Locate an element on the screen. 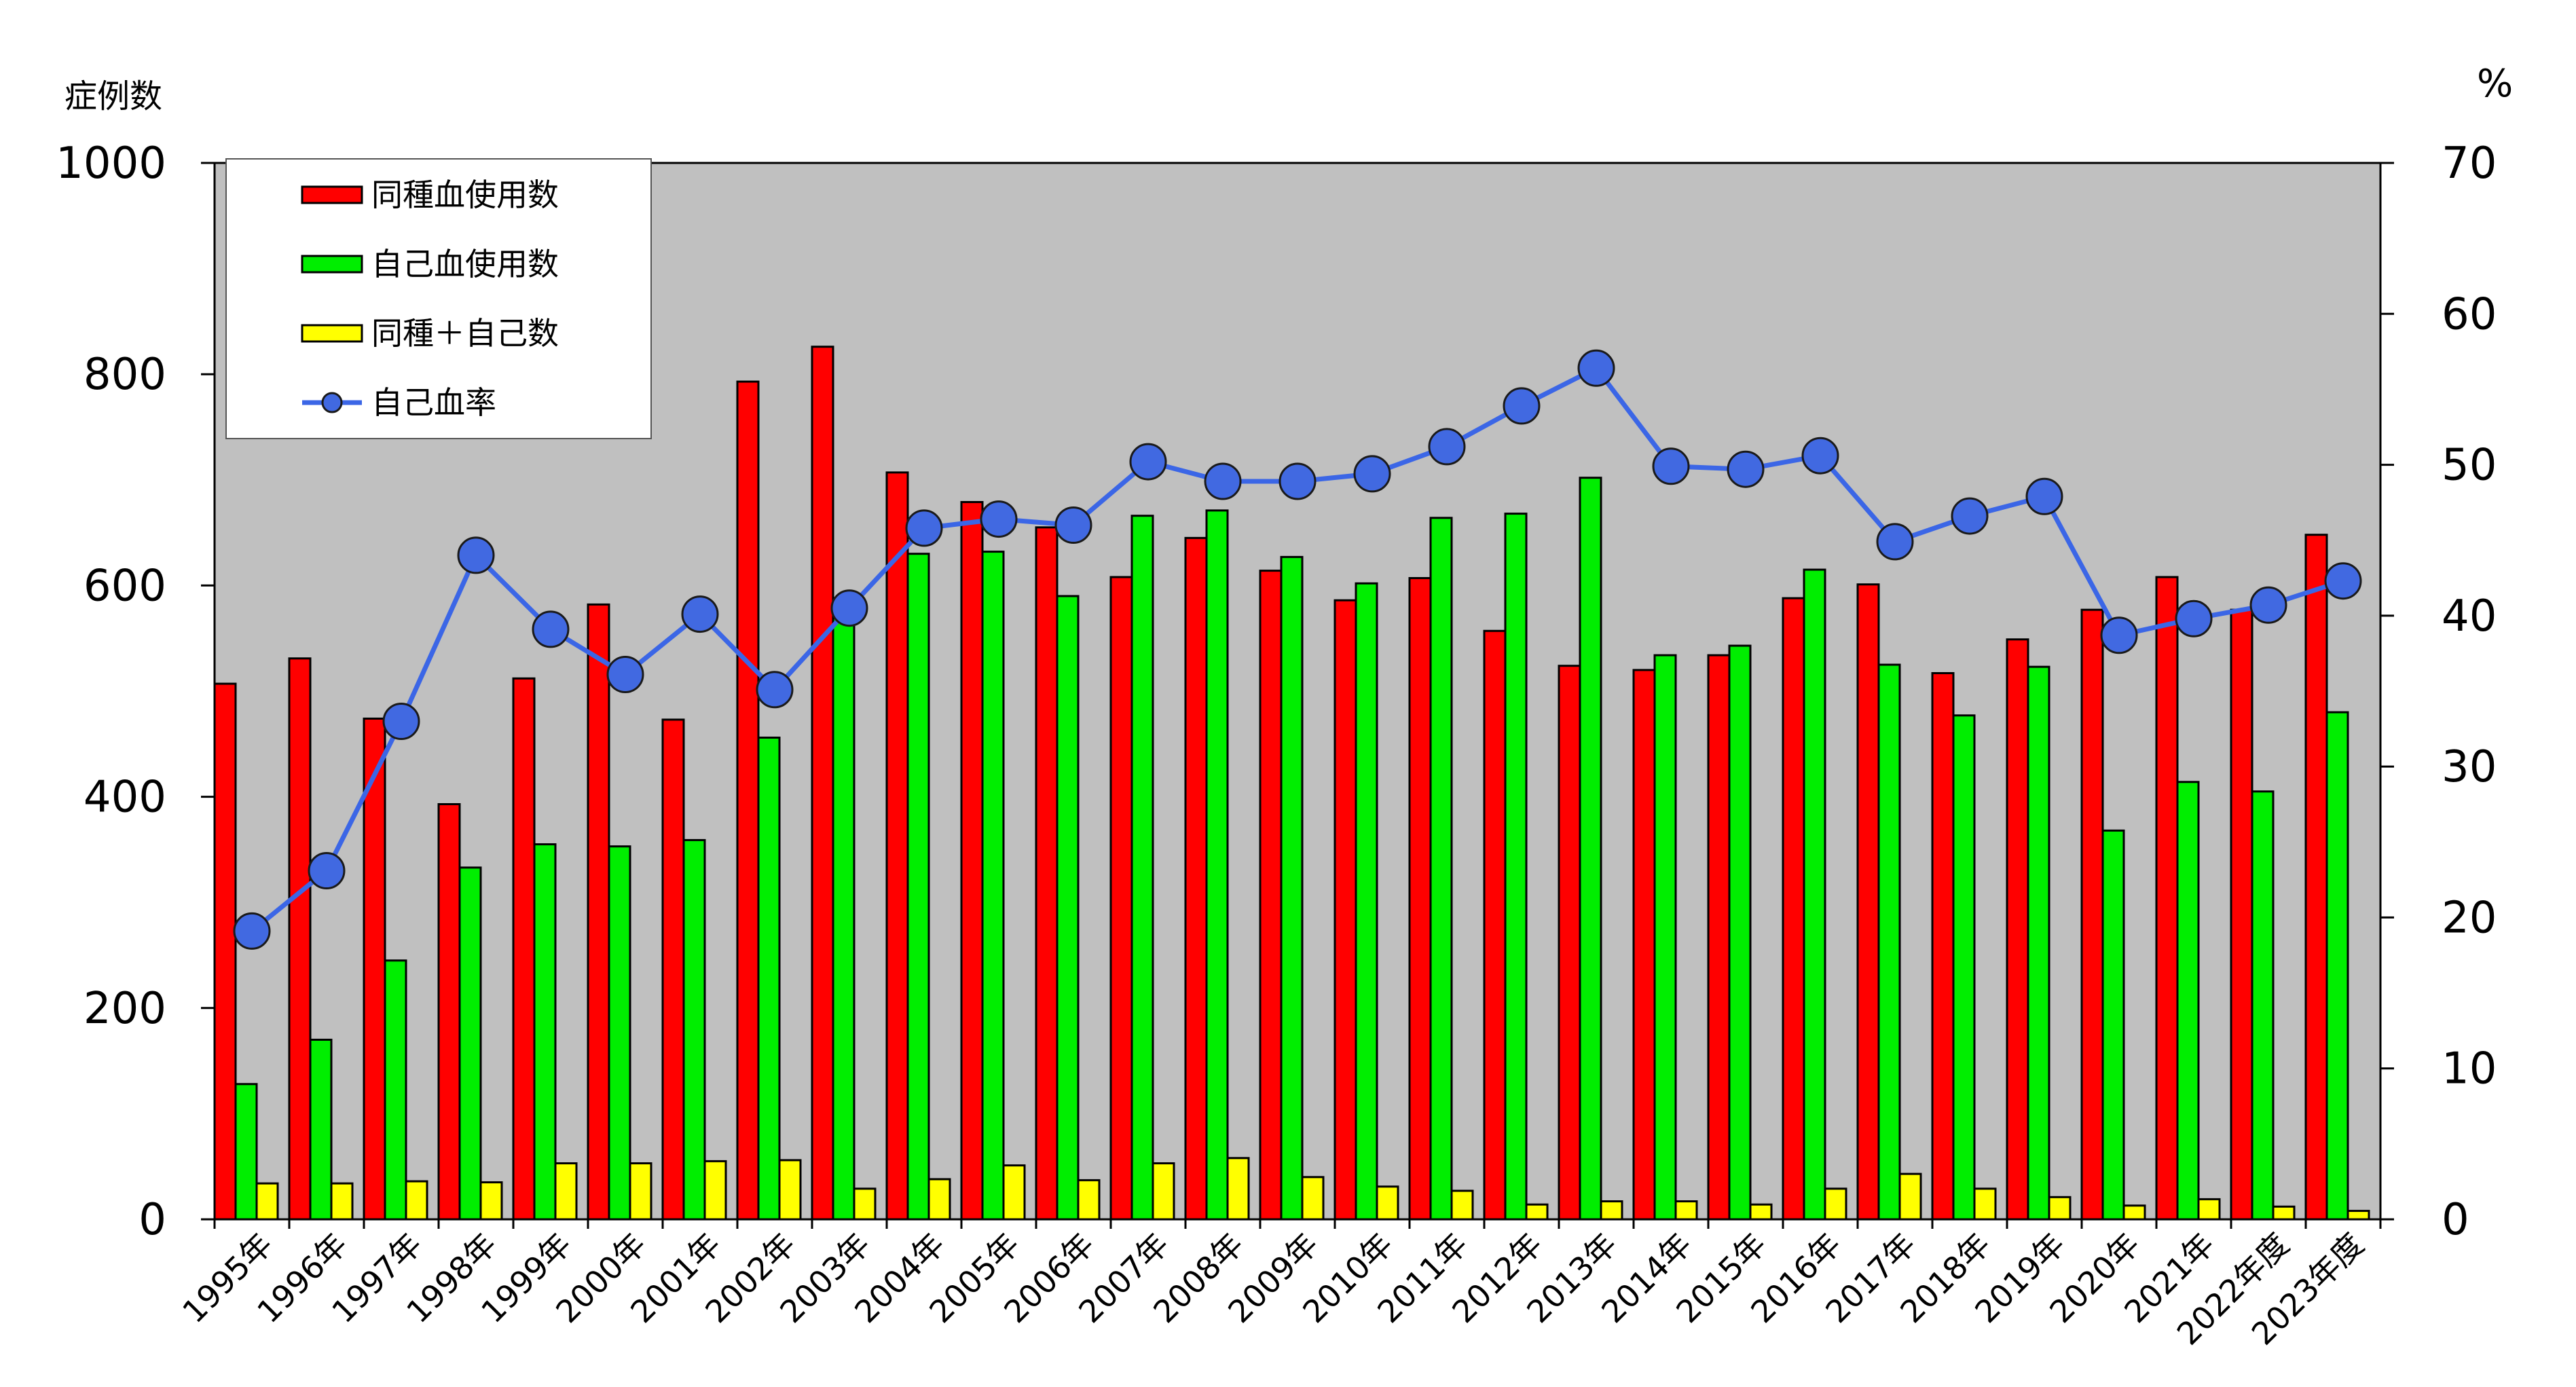  right-tick-label-4: 40 is located at coordinates (2469, 616).